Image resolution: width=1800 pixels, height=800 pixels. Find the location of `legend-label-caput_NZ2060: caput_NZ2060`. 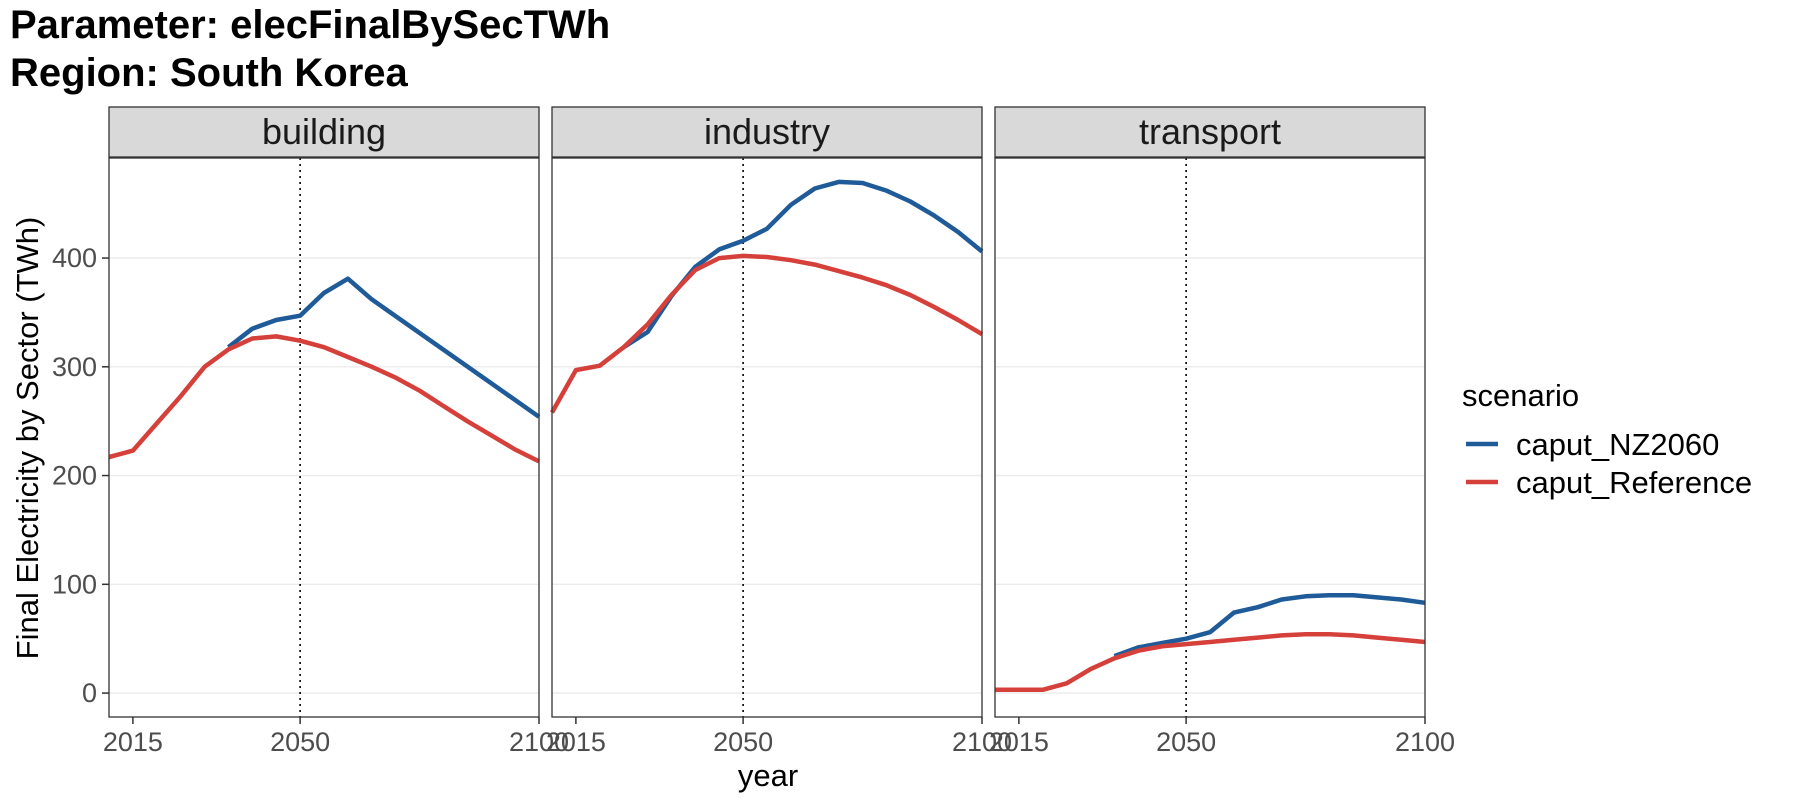

legend-label-caput_NZ2060: caput_NZ2060 is located at coordinates (1617, 444).